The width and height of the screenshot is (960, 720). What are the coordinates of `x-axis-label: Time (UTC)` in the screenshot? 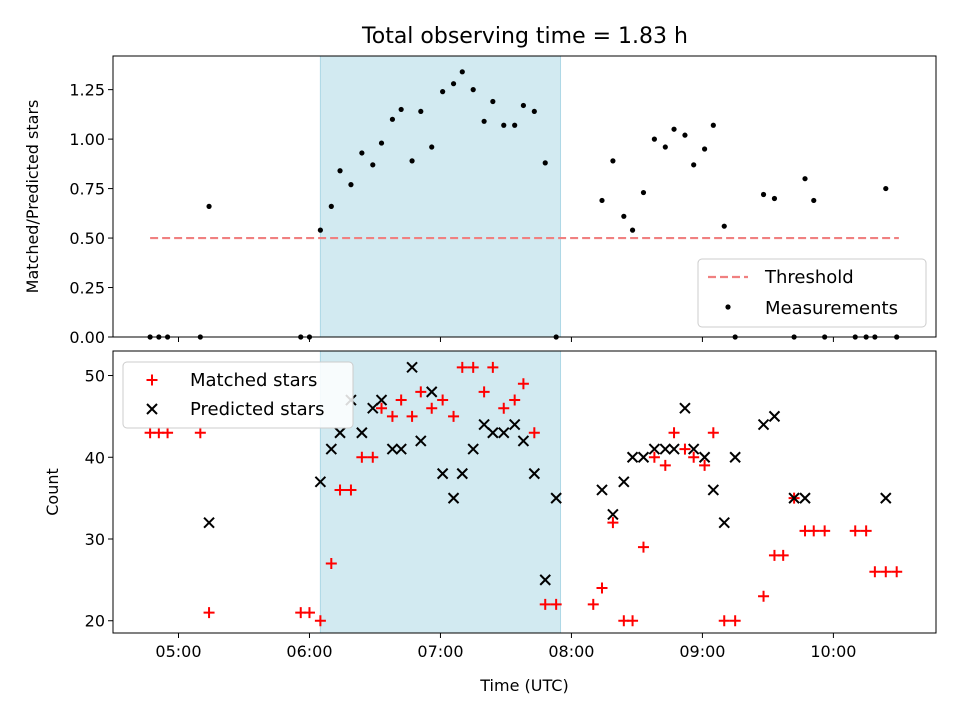 It's located at (523, 685).